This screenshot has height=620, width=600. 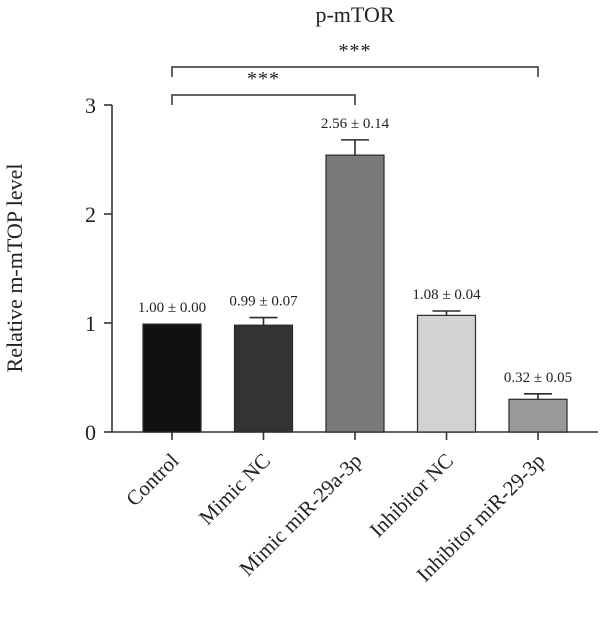 What do you see at coordinates (90, 105) in the screenshot?
I see `y-tick-label: 3` at bounding box center [90, 105].